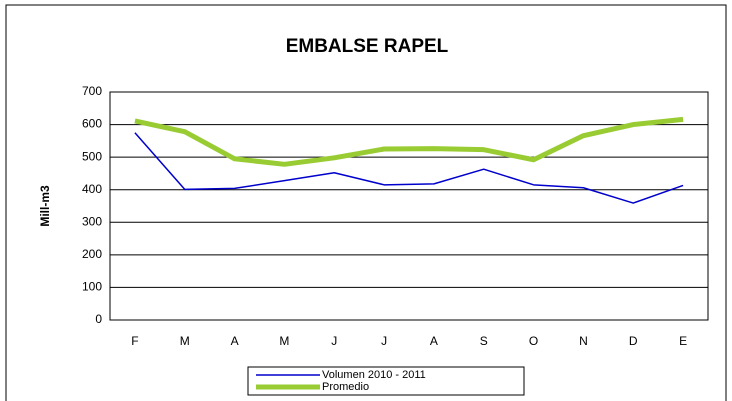  I want to click on x-tick-label: S, so click(484, 341).